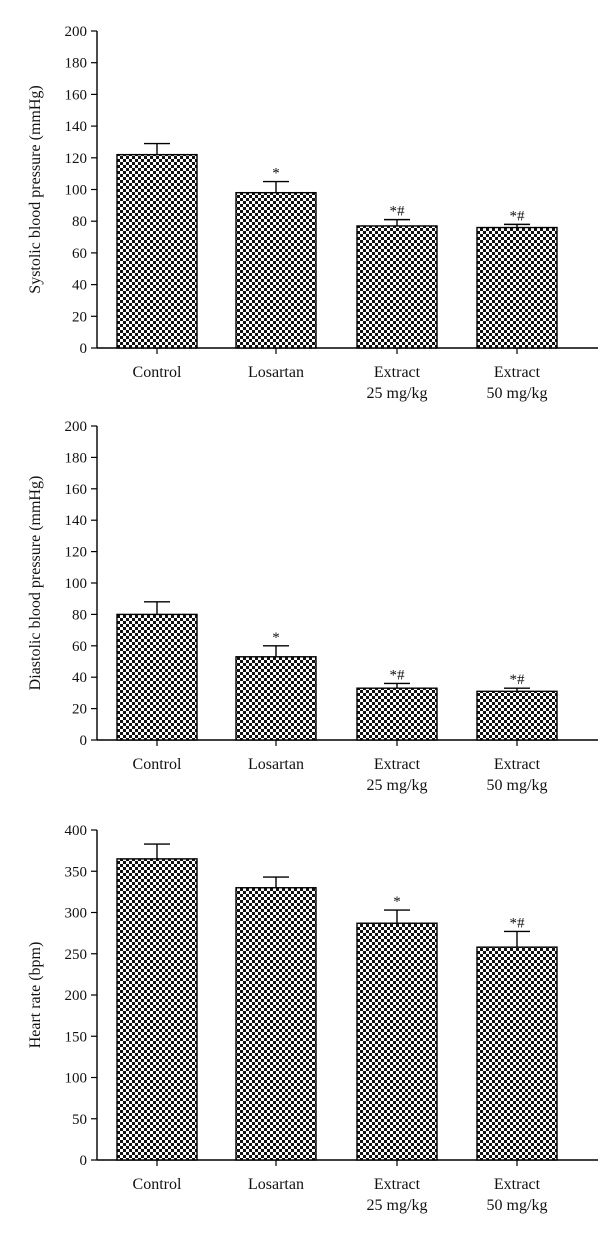 The height and width of the screenshot is (1241, 600). I want to click on y-axis-title: Diastolic blood pressure (mmHg), so click(35, 583).